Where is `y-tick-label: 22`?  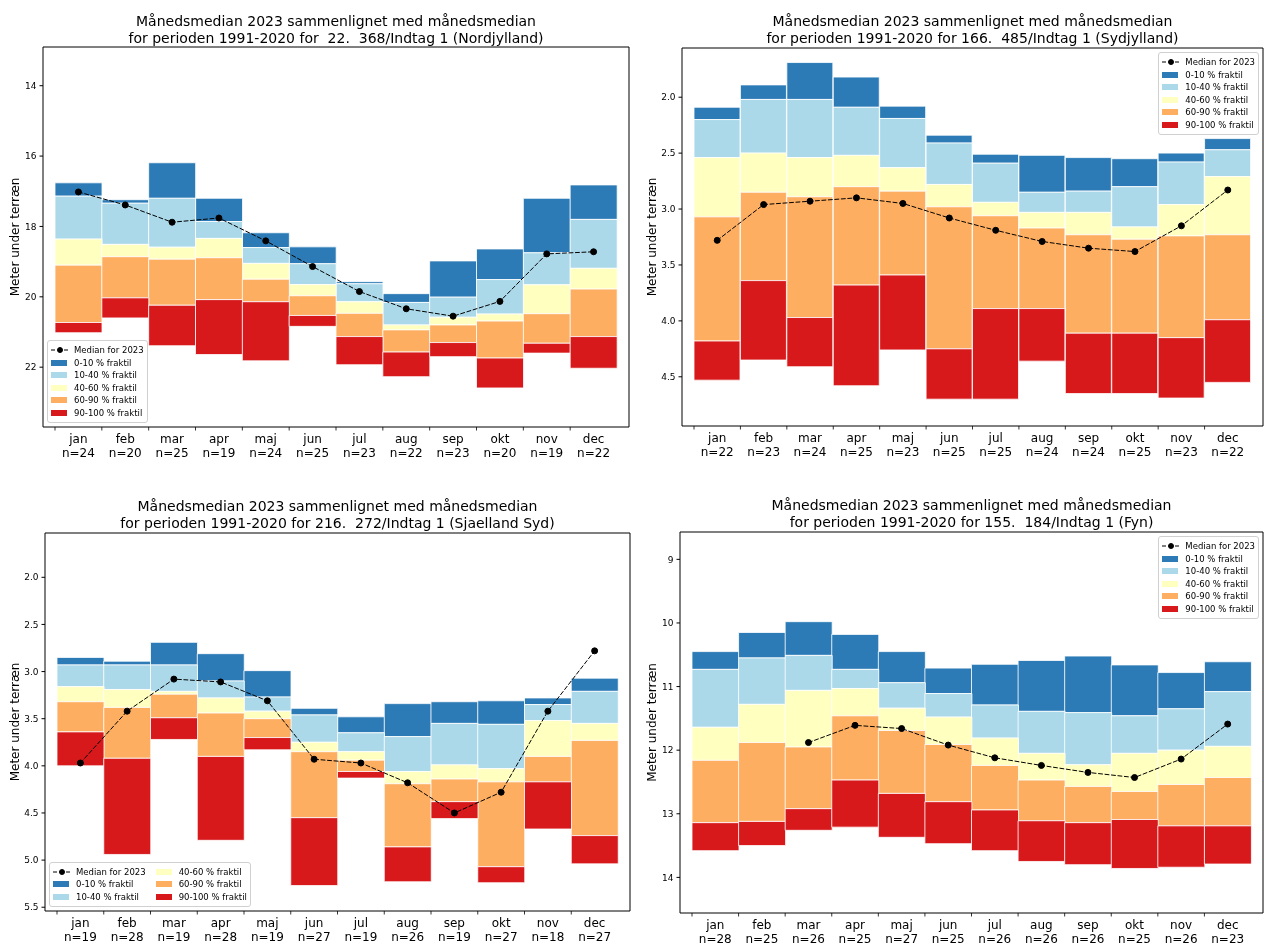 y-tick-label: 22 is located at coordinates (31, 367).